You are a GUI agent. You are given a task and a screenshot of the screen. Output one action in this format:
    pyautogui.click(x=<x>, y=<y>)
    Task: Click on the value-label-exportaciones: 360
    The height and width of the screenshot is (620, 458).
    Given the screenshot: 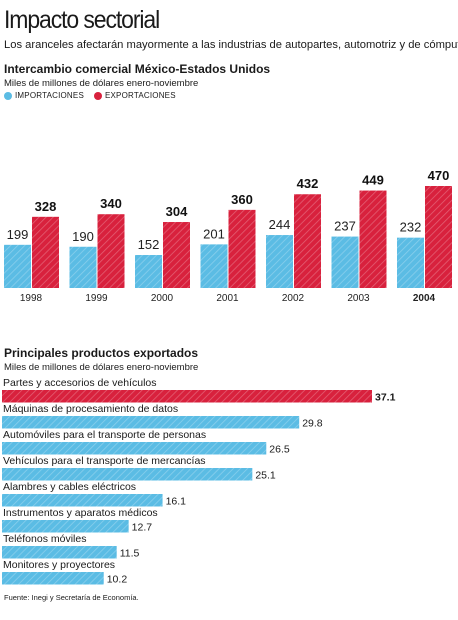 What is the action you would take?
    pyautogui.click(x=242, y=199)
    